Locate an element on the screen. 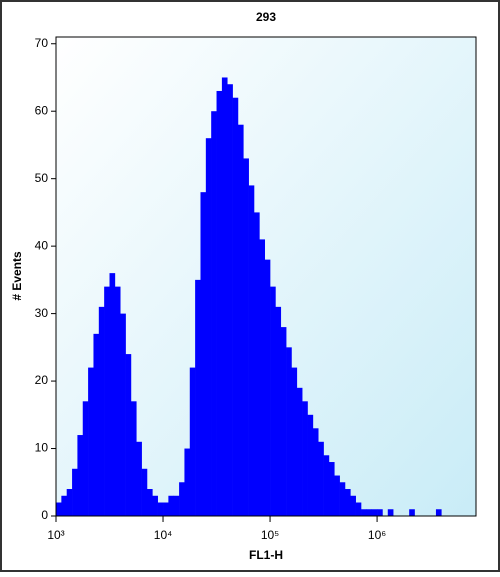 This screenshot has width=500, height=577. y-axis-label: # Events is located at coordinates (17, 276).